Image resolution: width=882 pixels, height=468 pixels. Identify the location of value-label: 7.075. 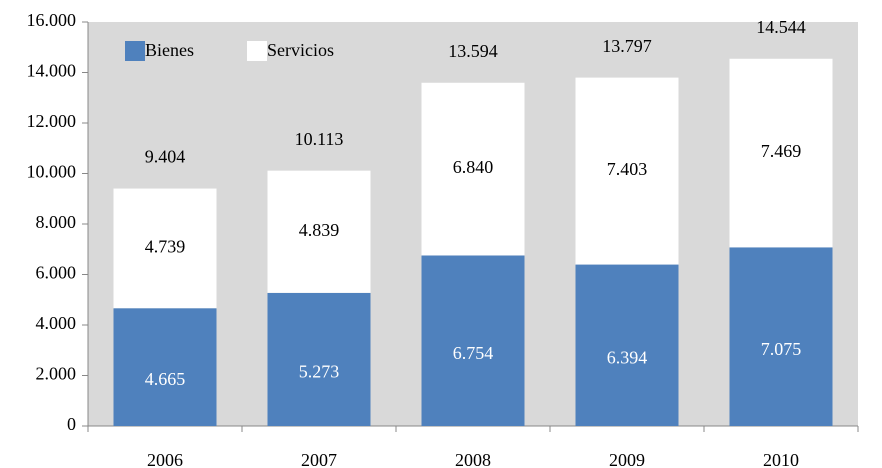
(781, 349).